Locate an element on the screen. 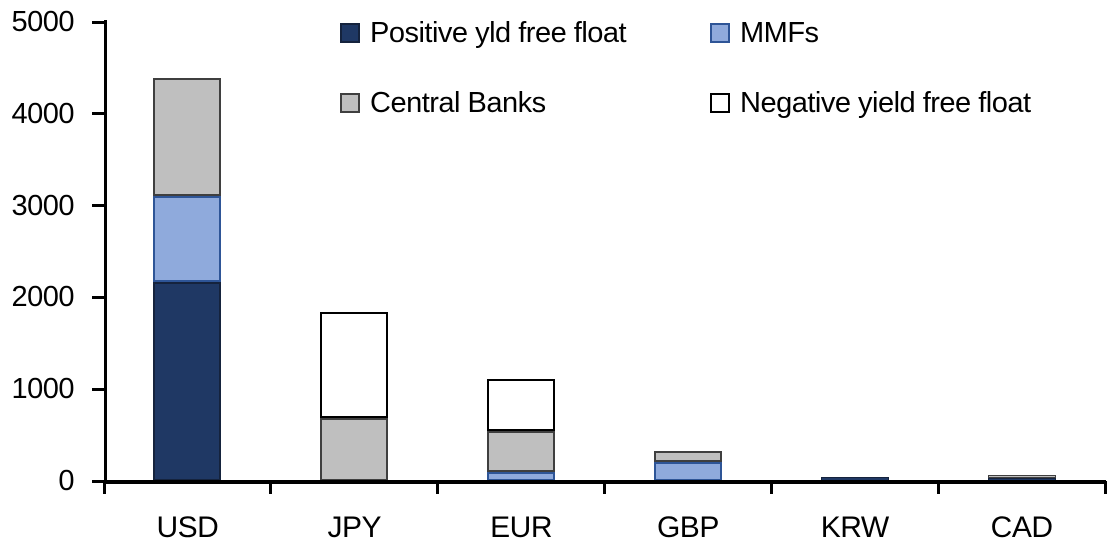 This screenshot has width=1109, height=556. legend-swatch-central-banks is located at coordinates (350, 103).